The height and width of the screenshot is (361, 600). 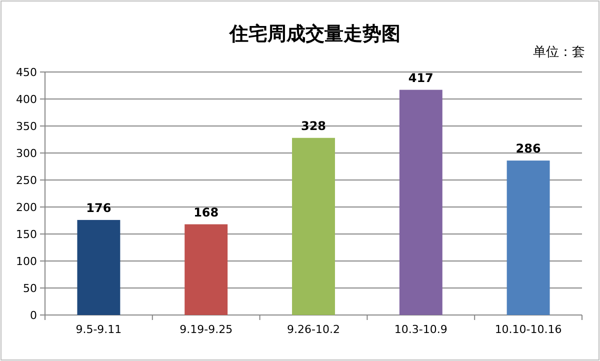 I want to click on y-tick-label: 400, so click(x=26, y=99).